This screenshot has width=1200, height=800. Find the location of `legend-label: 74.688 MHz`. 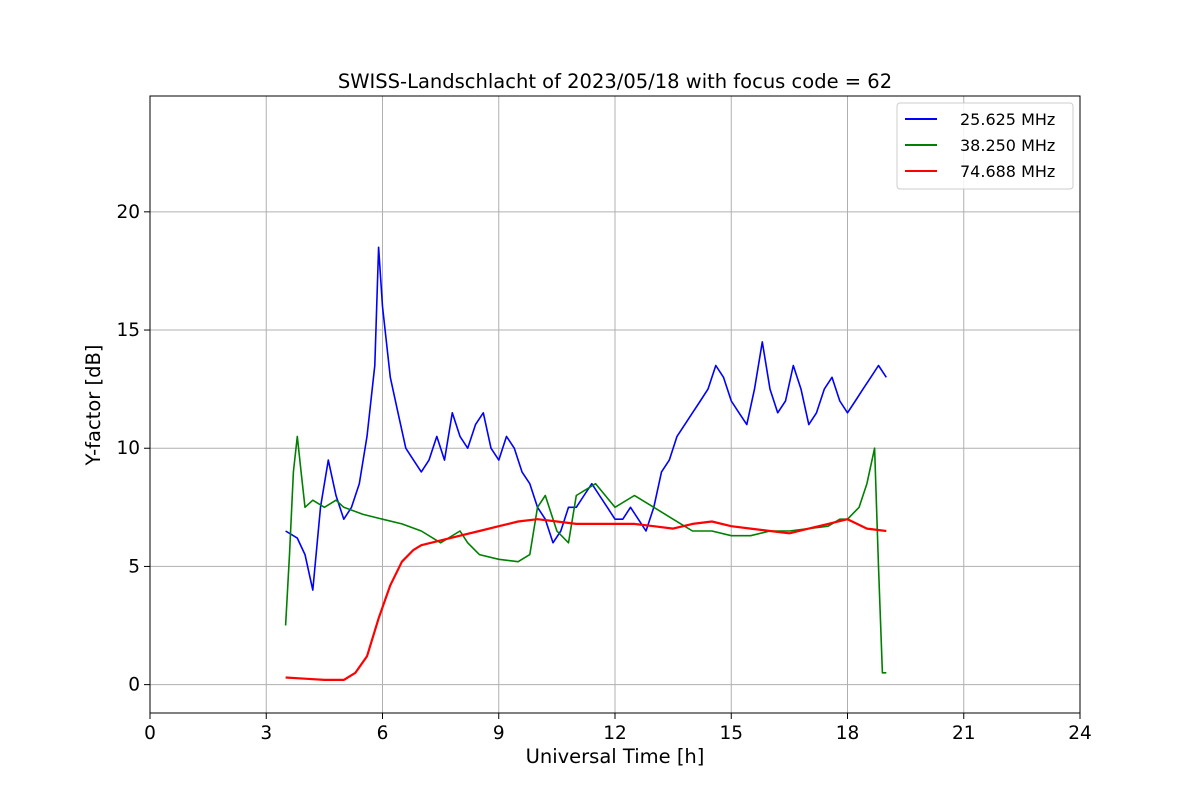

legend-label: 74.688 MHz is located at coordinates (1007, 171).